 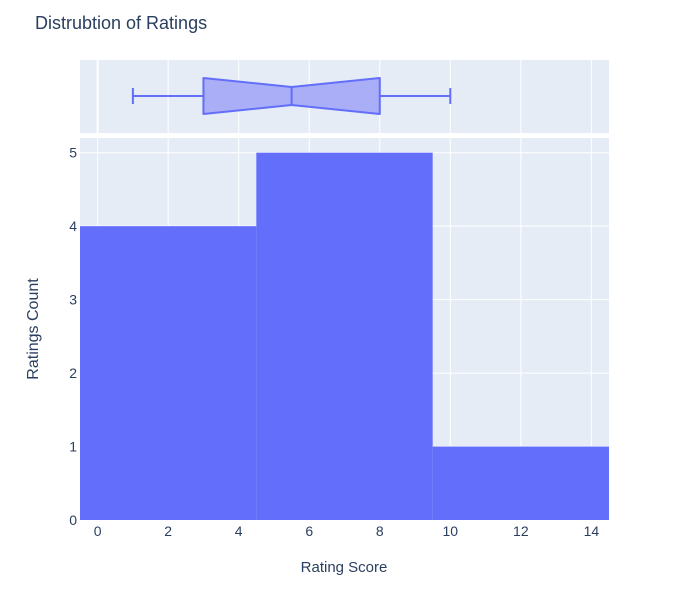 What do you see at coordinates (168, 531) in the screenshot?
I see `x-tick-label: 2` at bounding box center [168, 531].